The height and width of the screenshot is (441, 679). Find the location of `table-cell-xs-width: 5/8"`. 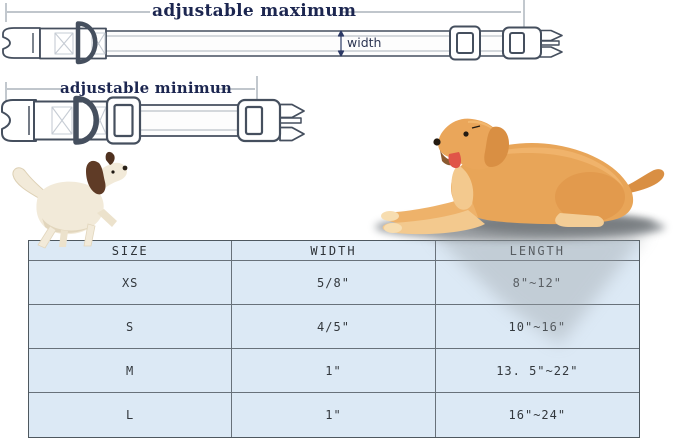

table-cell-xs-width: 5/8" is located at coordinates (334, 283).